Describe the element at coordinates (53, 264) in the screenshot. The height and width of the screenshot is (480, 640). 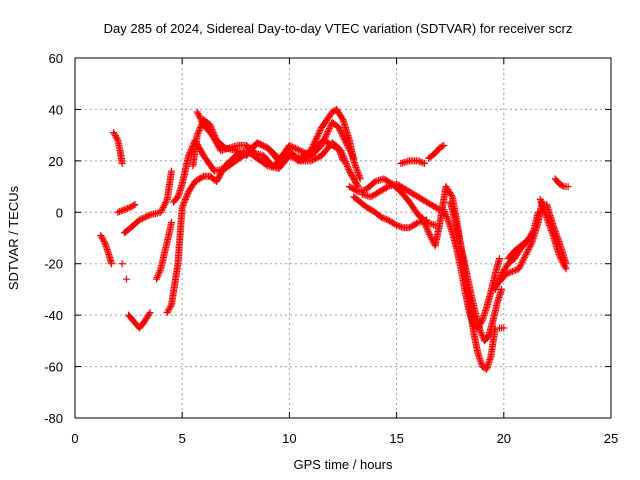
I see `y-tick-label: -20` at that location.